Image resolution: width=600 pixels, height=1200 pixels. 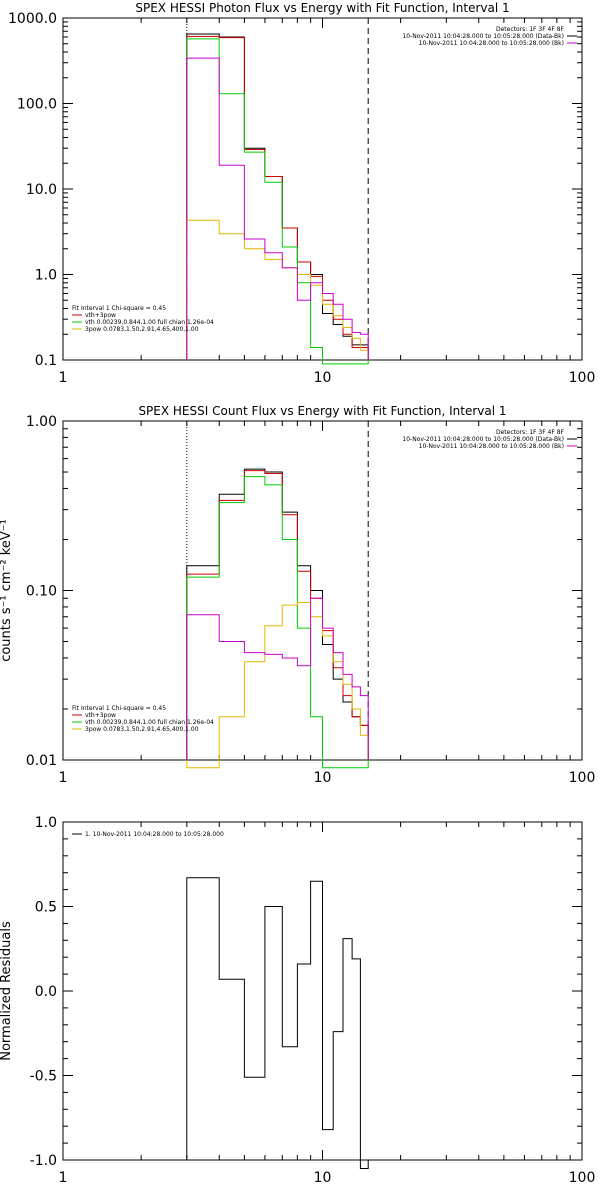 What do you see at coordinates (32, 19) in the screenshot?
I see `y-tick-label: 1000.0` at bounding box center [32, 19].